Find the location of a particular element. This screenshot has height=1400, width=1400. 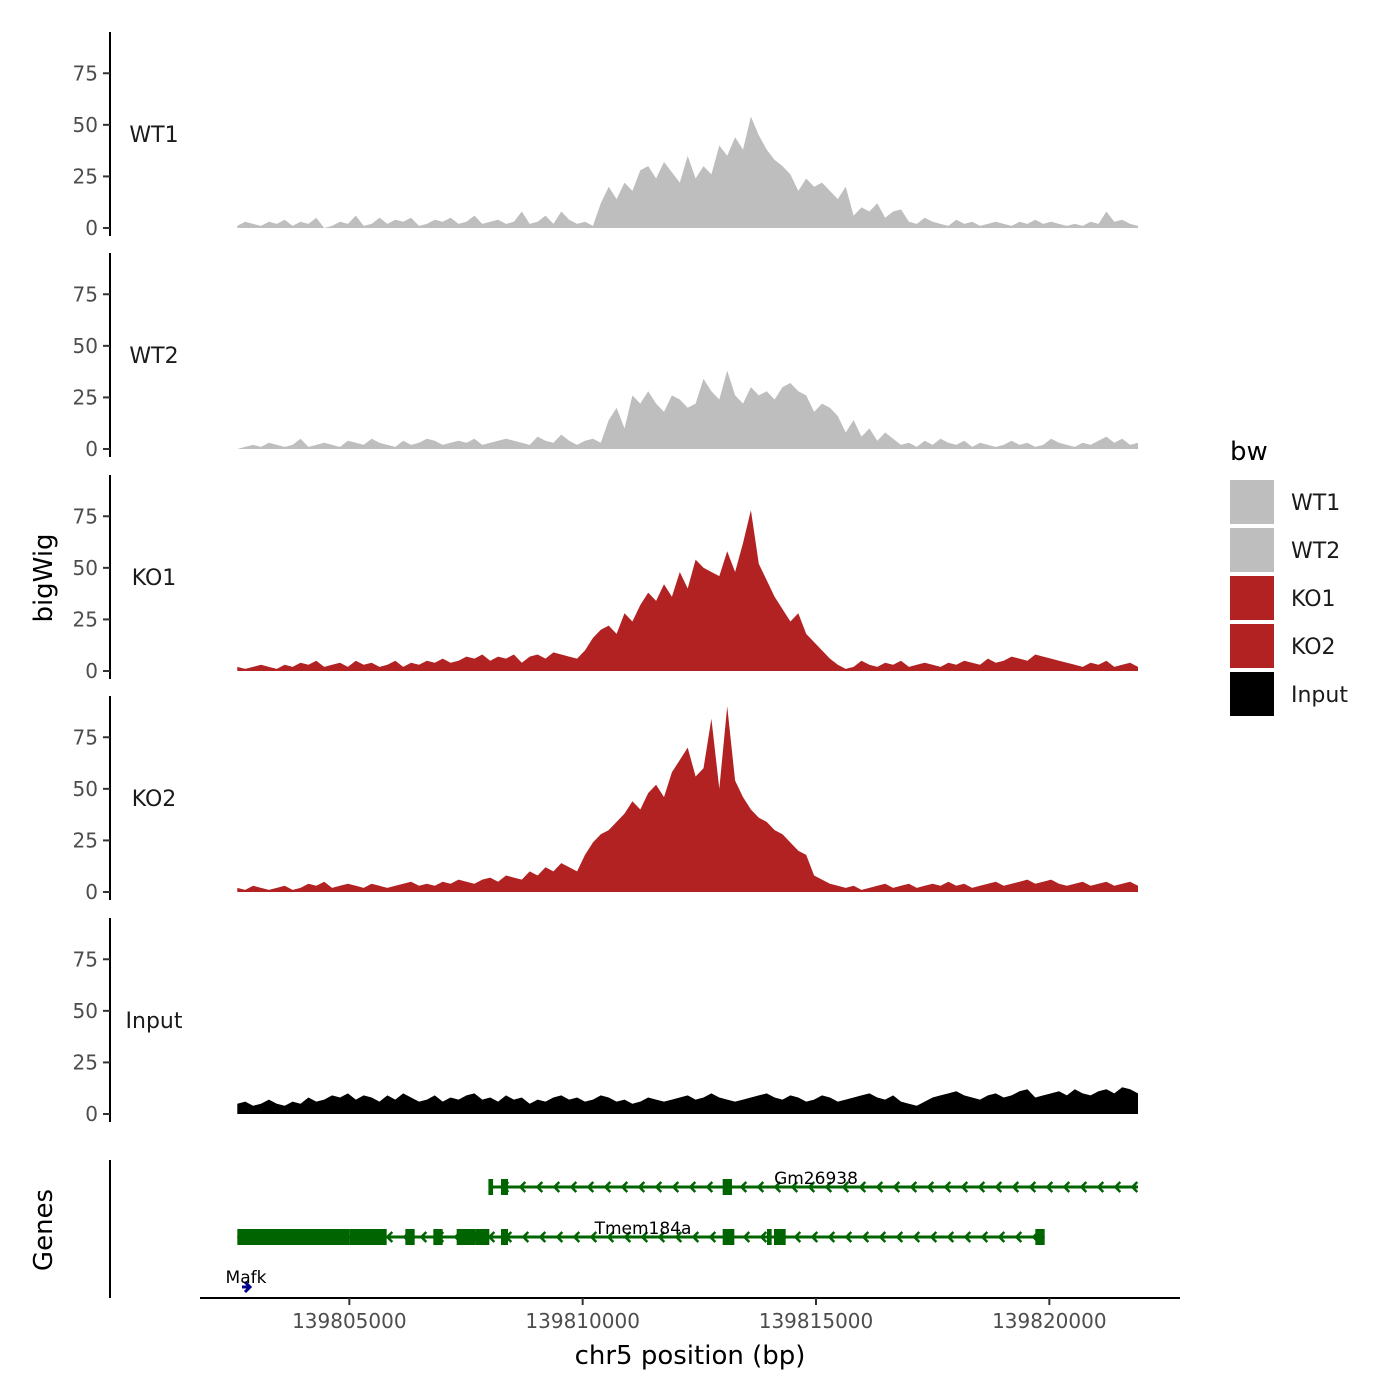

gene-tmem184a: Tmem184a is located at coordinates (641, 1232).